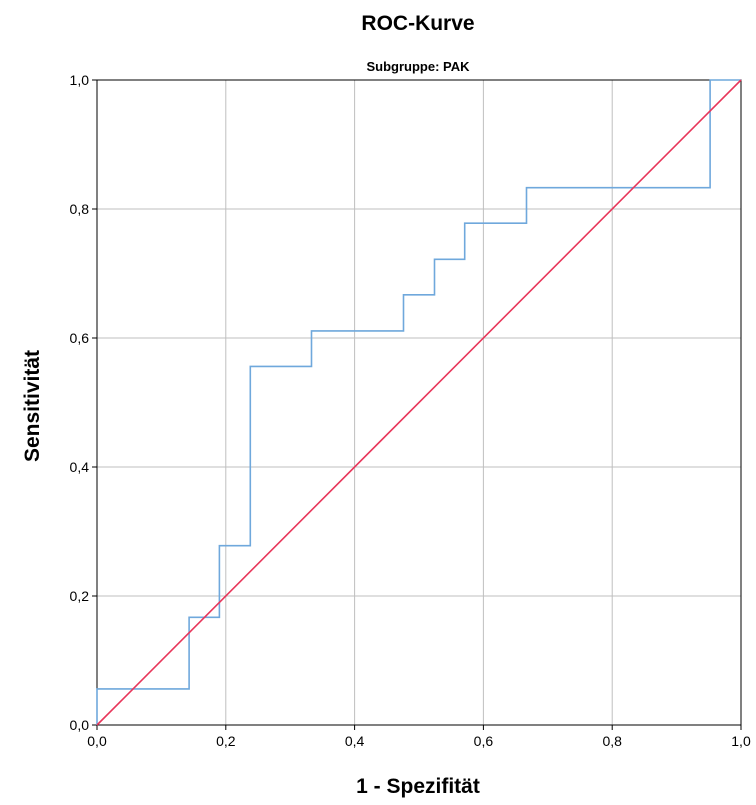  I want to click on x-axis-title: 1 - Spezifität, so click(418, 786).